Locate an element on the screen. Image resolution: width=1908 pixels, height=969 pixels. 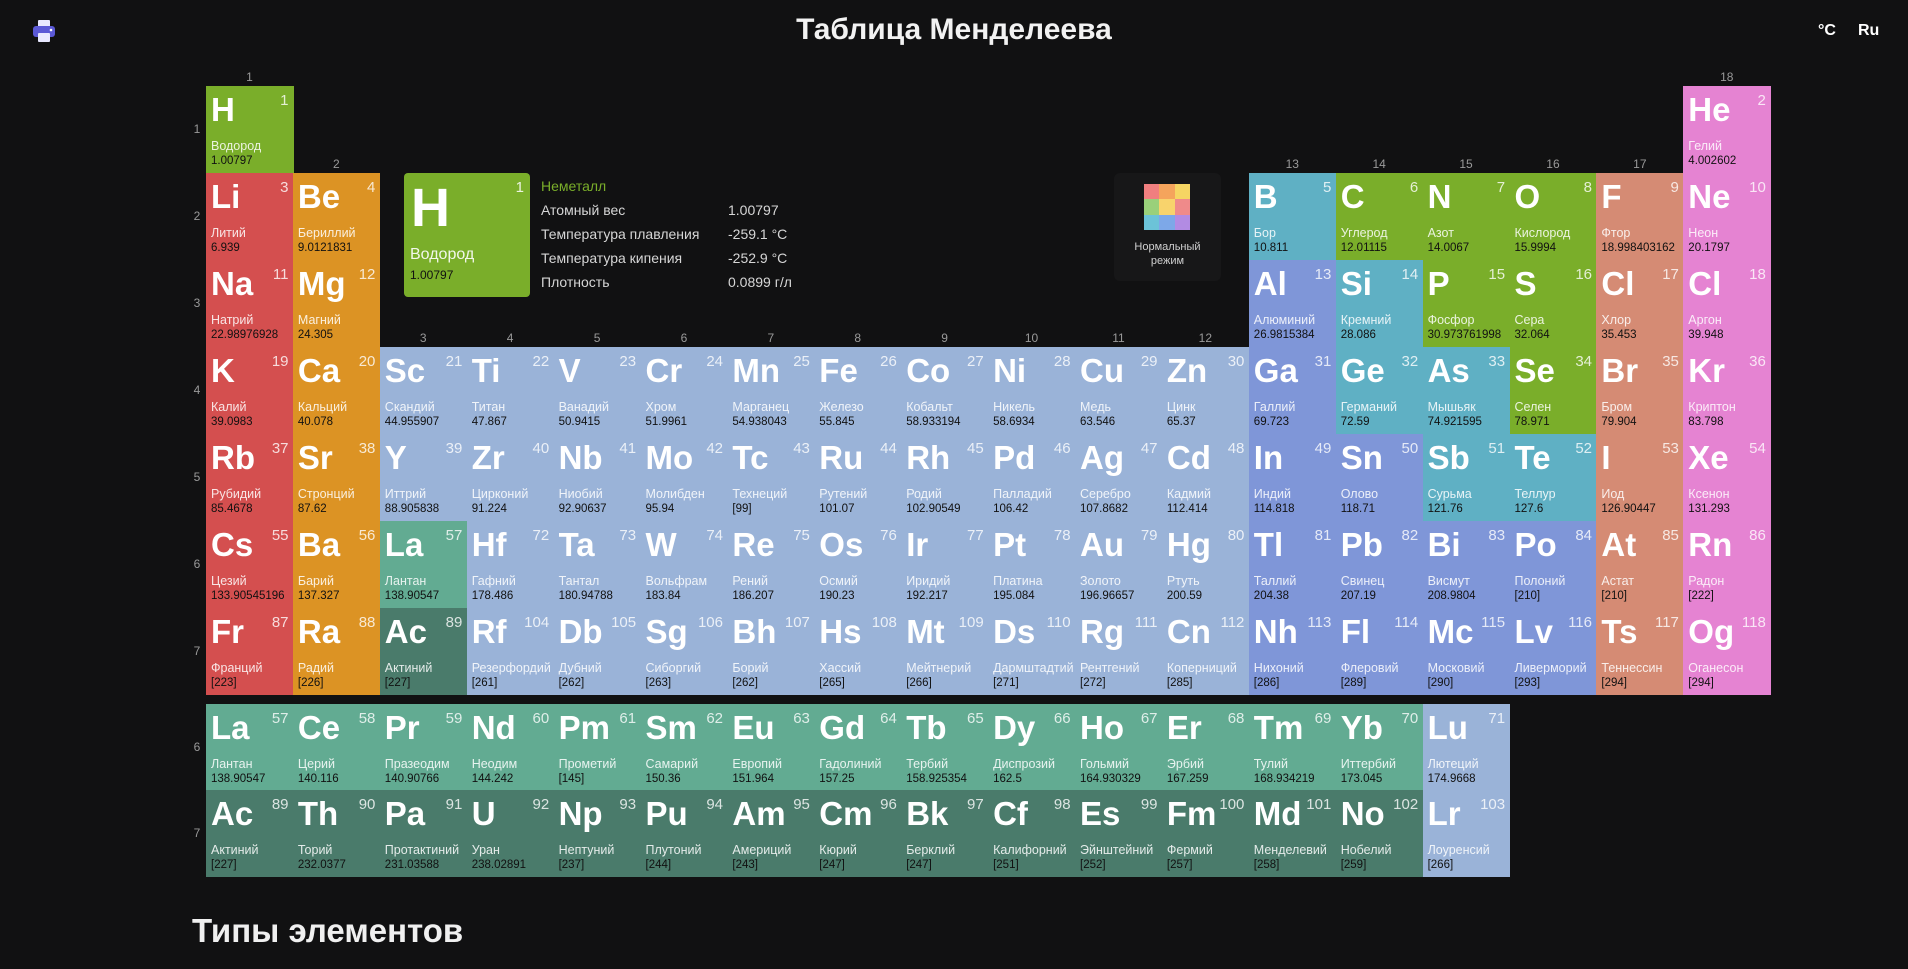
element-cell: C 6 Углерод 12.01115 is located at coordinates (1379, 216).